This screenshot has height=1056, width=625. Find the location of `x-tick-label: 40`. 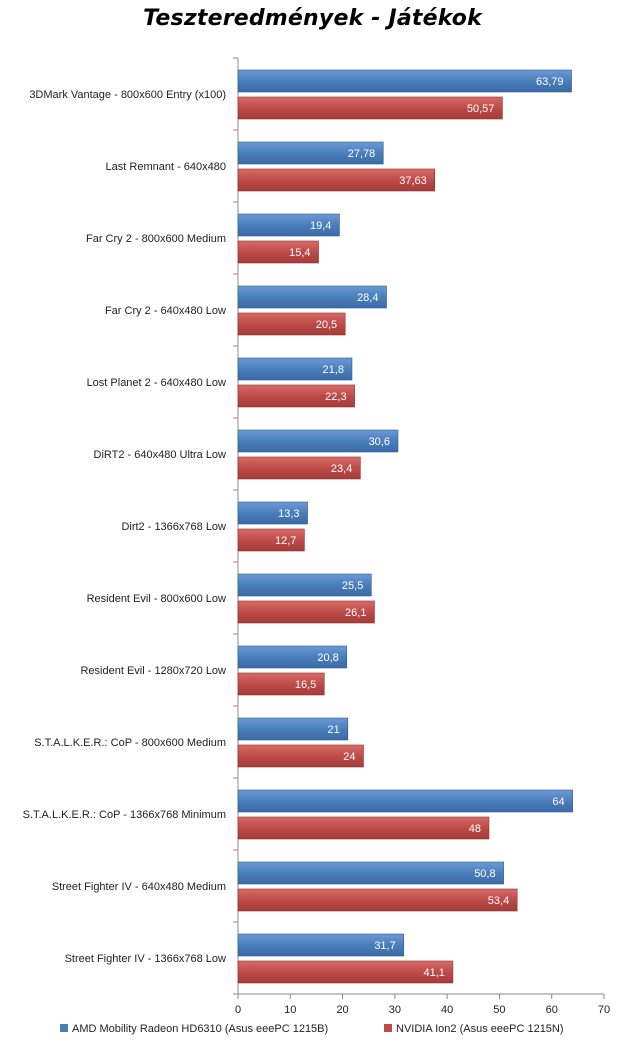

x-tick-label: 40 is located at coordinates (447, 1010).